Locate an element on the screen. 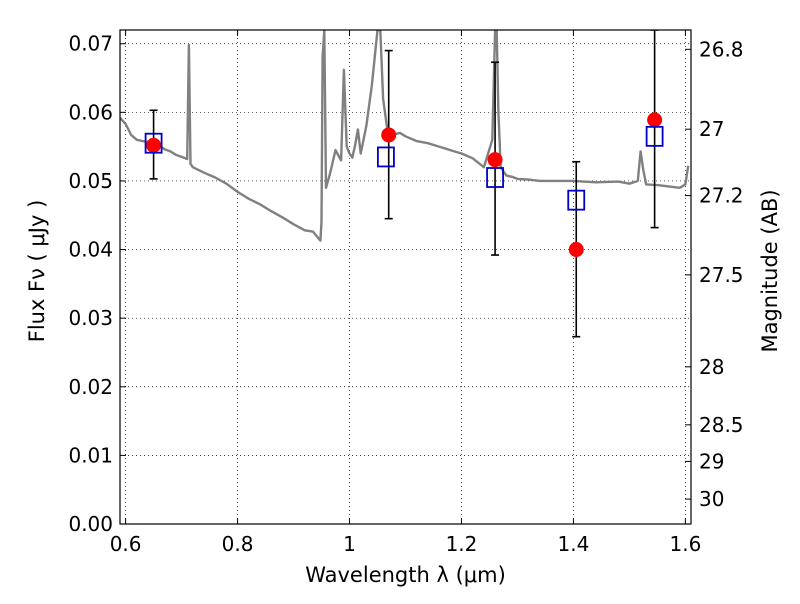  x-tick-label: 1.6 is located at coordinates (685, 544).